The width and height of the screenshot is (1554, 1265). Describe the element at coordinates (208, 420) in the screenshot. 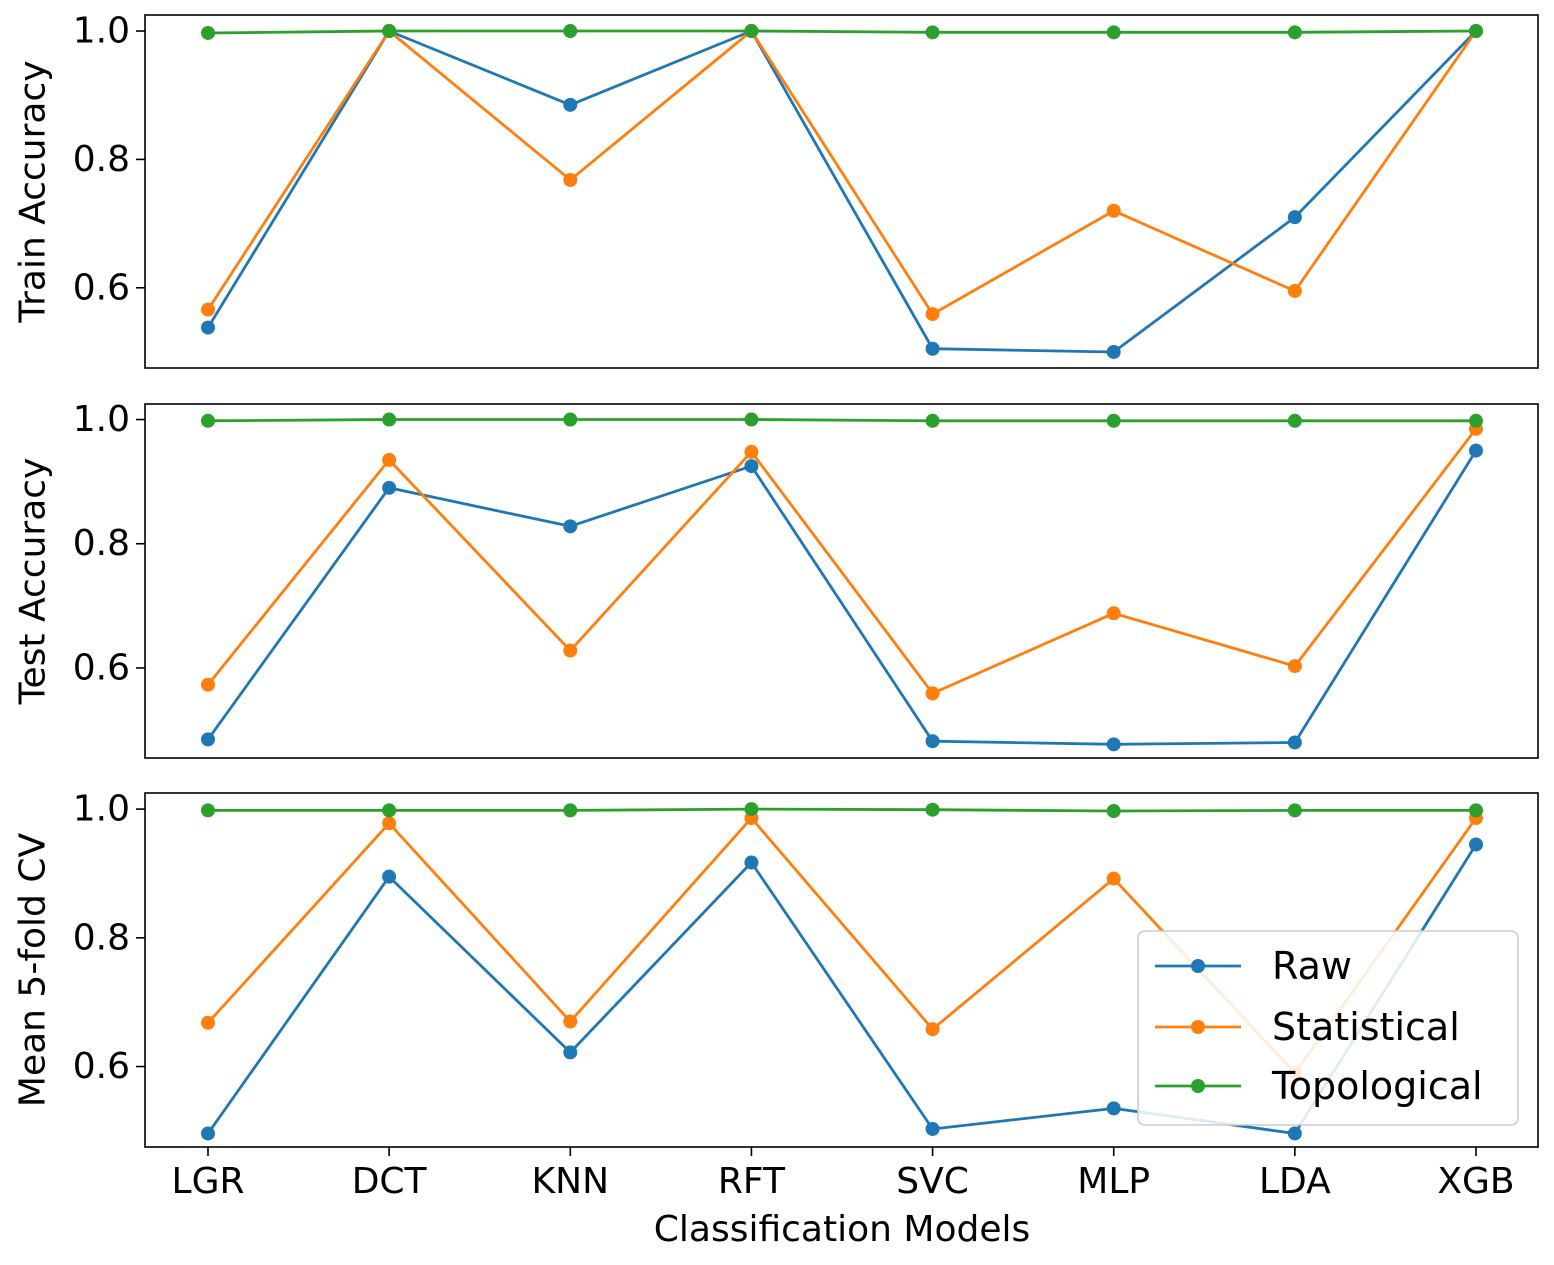

I see `panel-2-point-topological-lgr` at that location.